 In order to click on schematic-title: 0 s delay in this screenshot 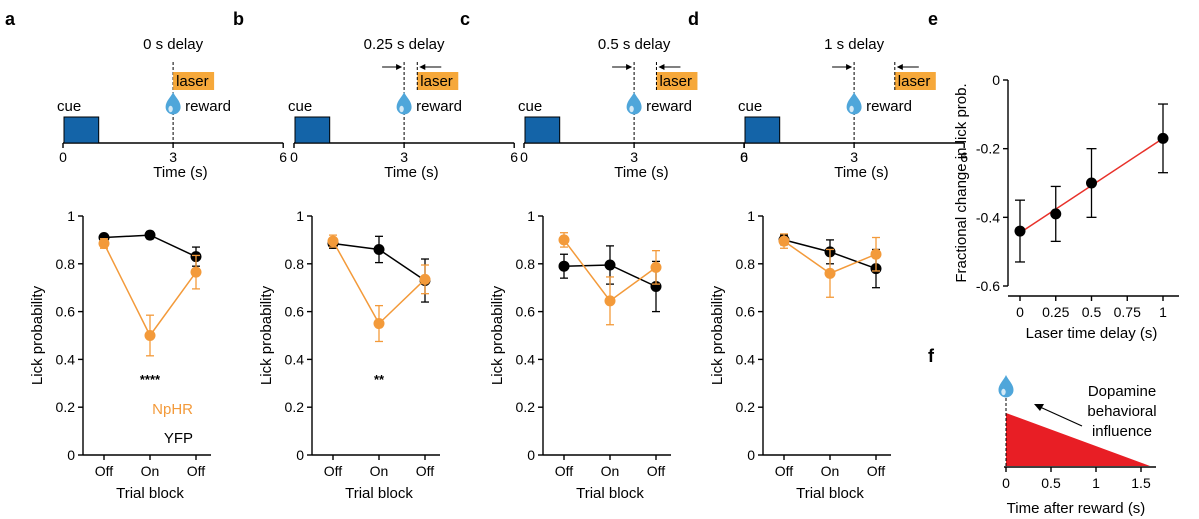, I will do `click(173, 44)`.